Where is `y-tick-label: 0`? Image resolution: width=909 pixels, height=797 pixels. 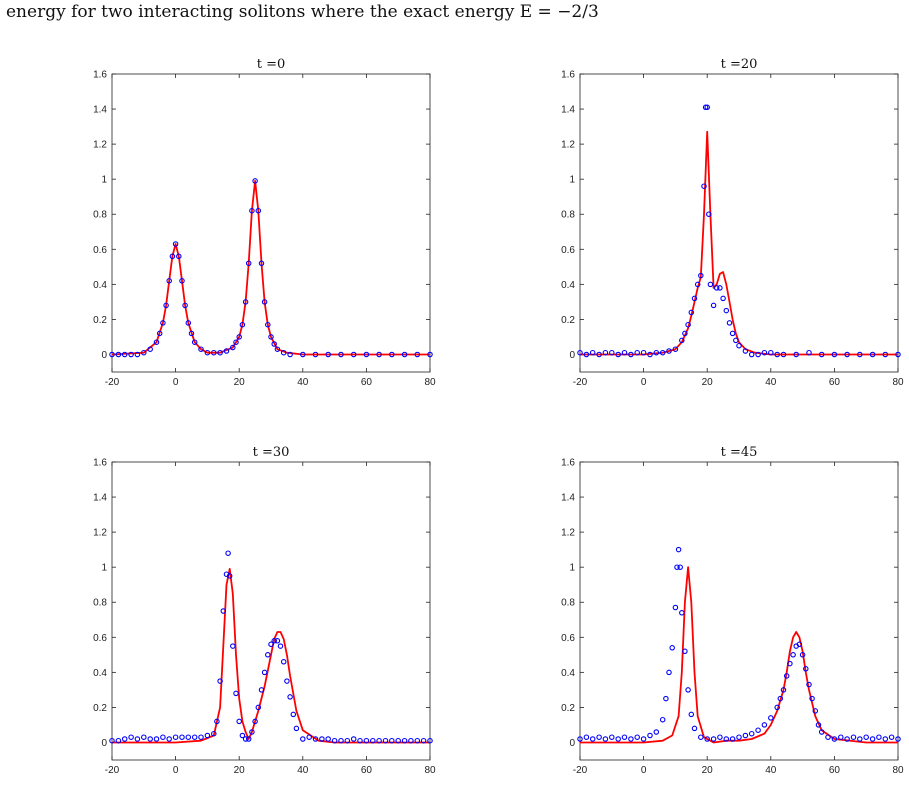
y-tick-label: 0 is located at coordinates (104, 743).